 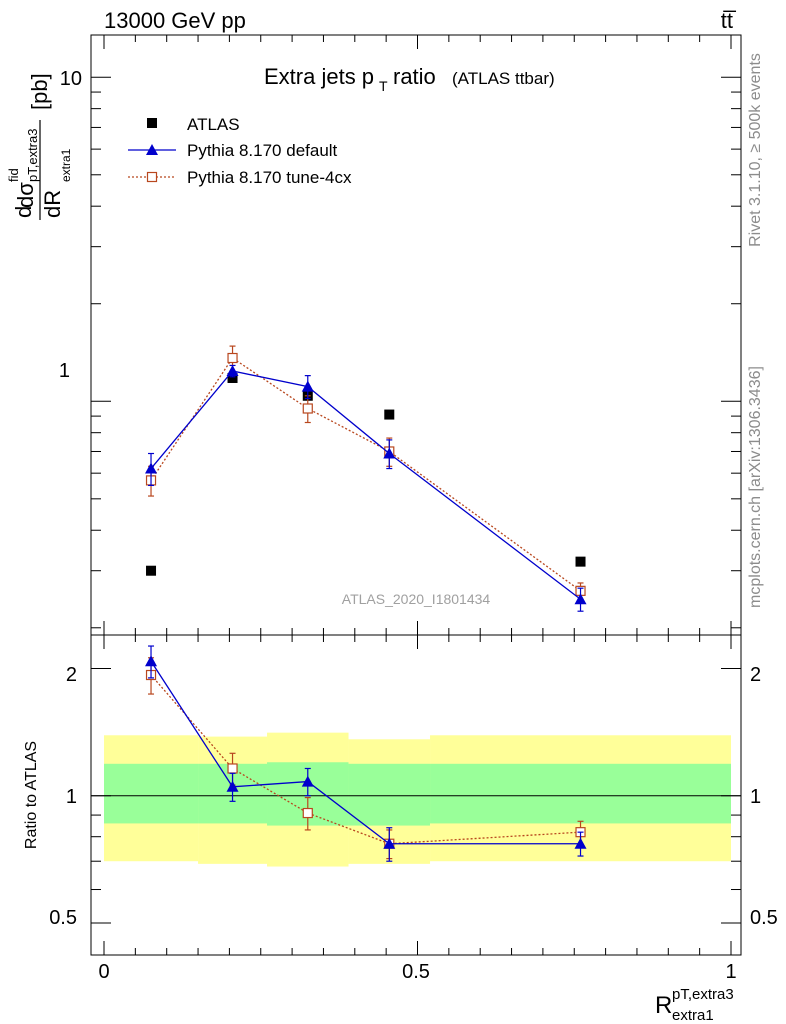 What do you see at coordinates (414, 76) in the screenshot?
I see `title-ratio: ratio` at bounding box center [414, 76].